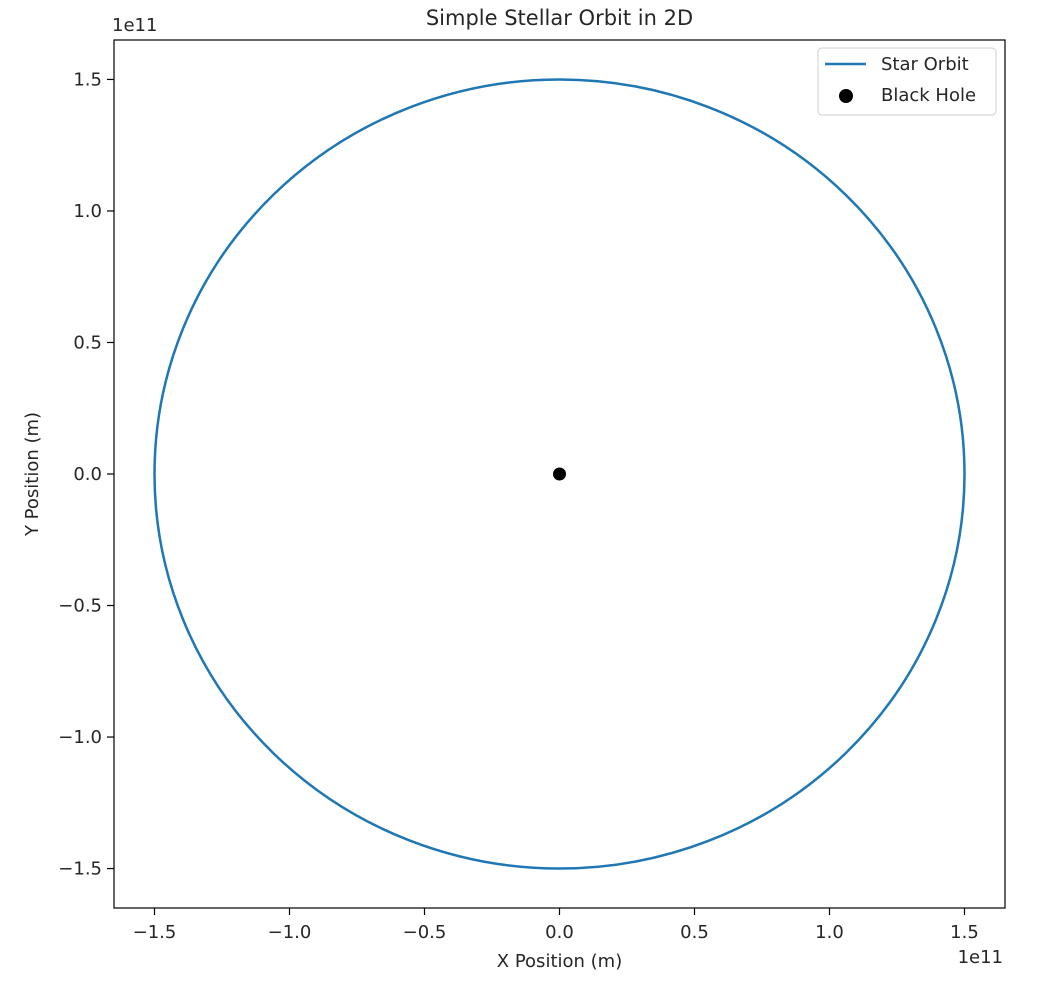 This screenshot has width=1042, height=994. Describe the element at coordinates (907, 81) in the screenshot. I see `legend: Star Orbit Black Hole` at that location.